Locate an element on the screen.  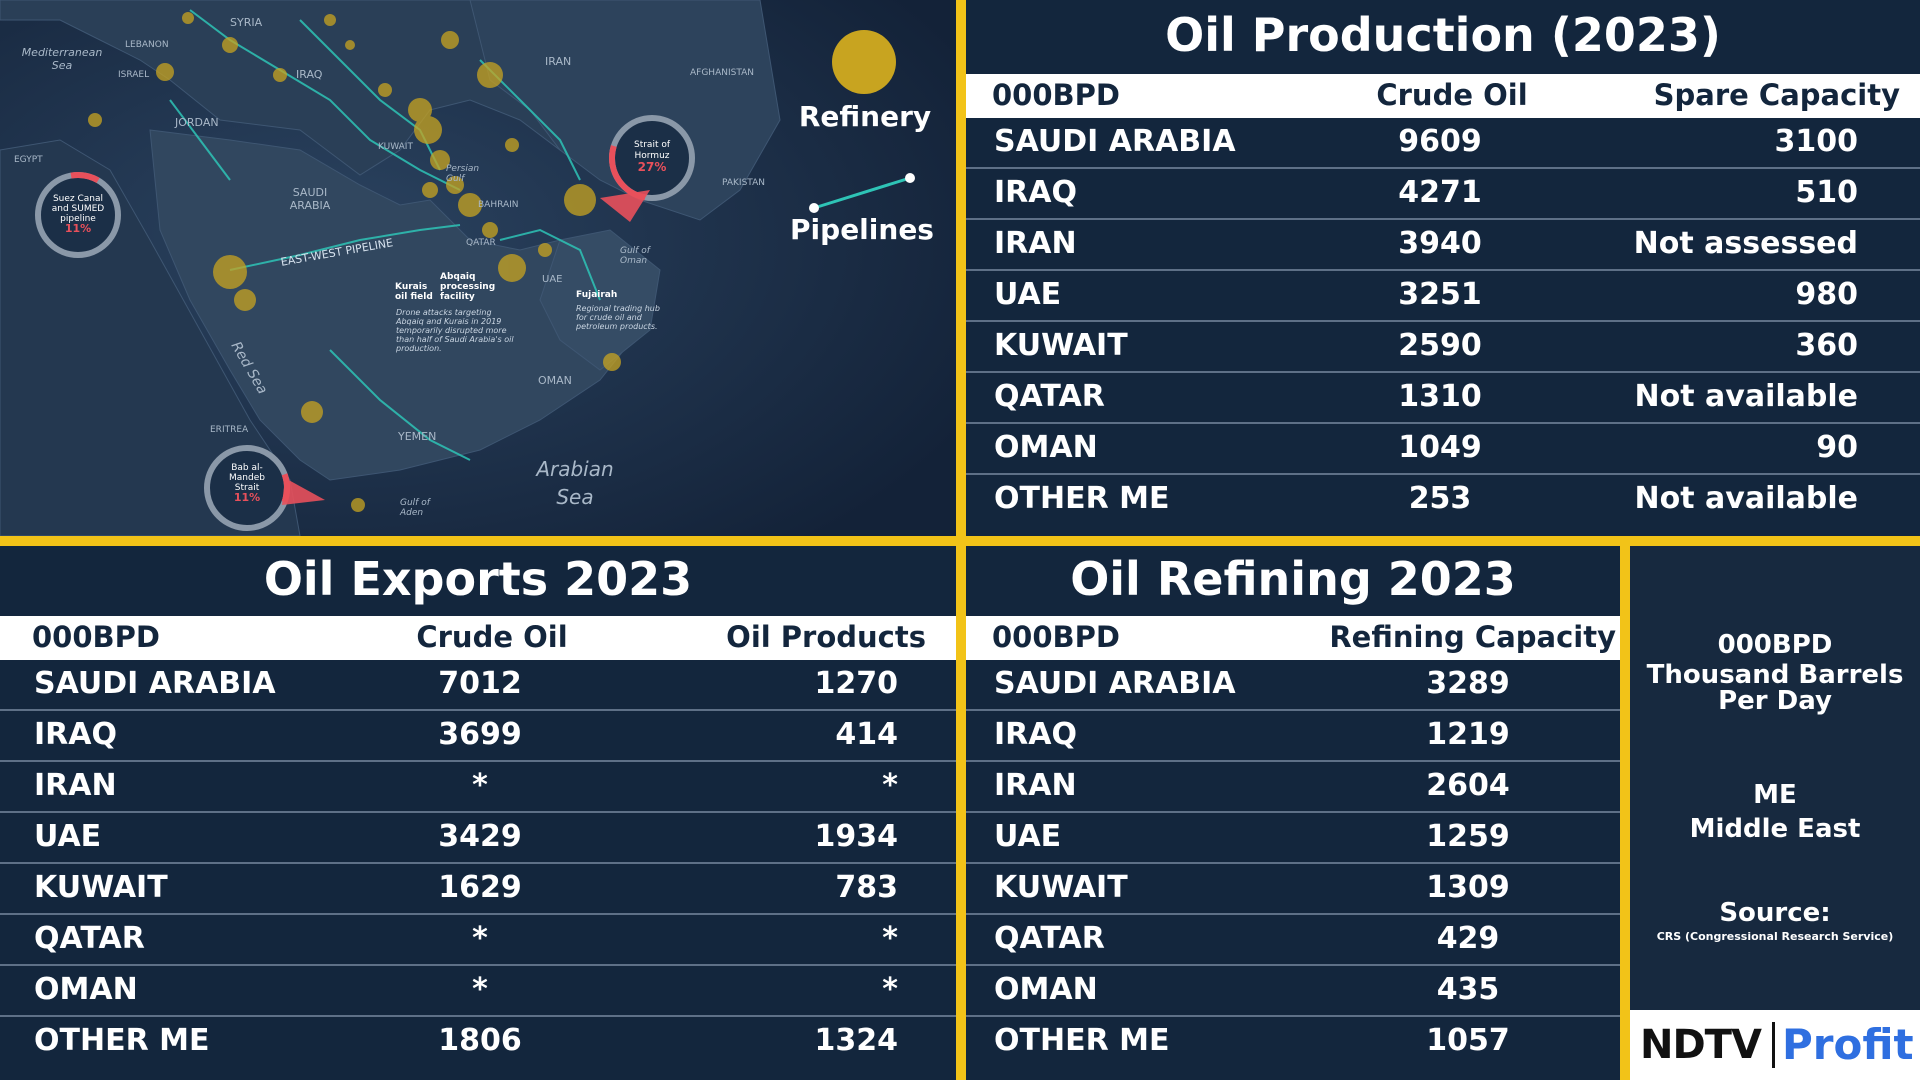
me-full: Middle East is located at coordinates (1775, 829).